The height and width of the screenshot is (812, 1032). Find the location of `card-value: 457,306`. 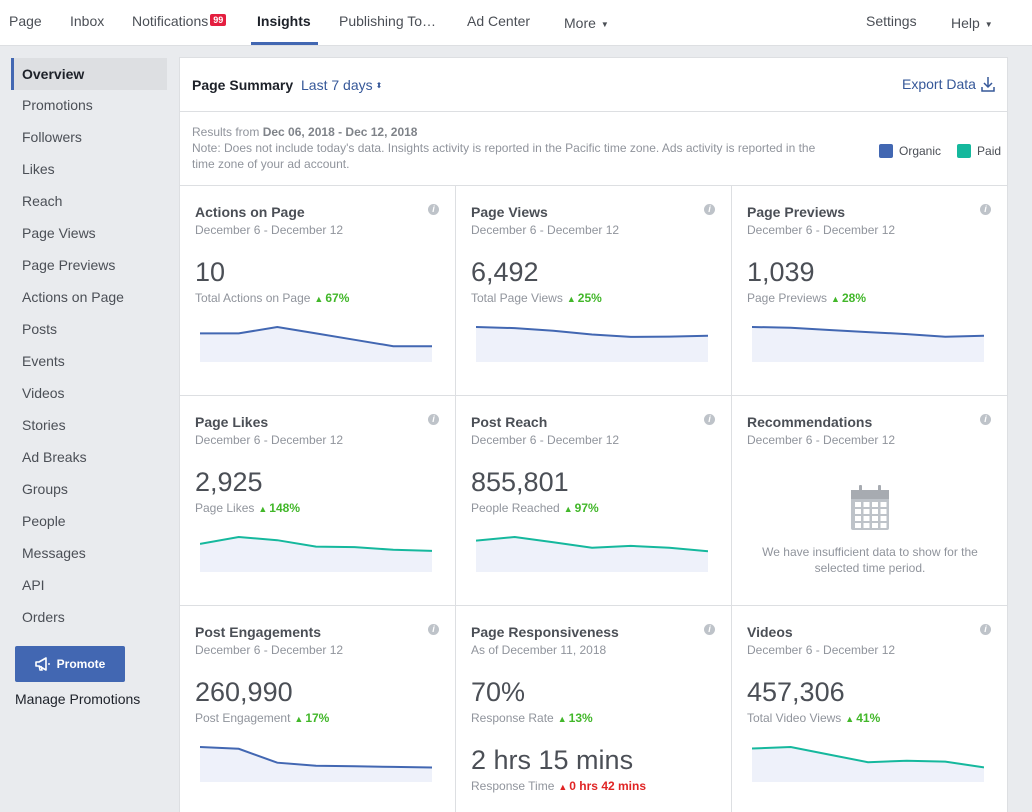

card-value: 457,306 is located at coordinates (796, 692).